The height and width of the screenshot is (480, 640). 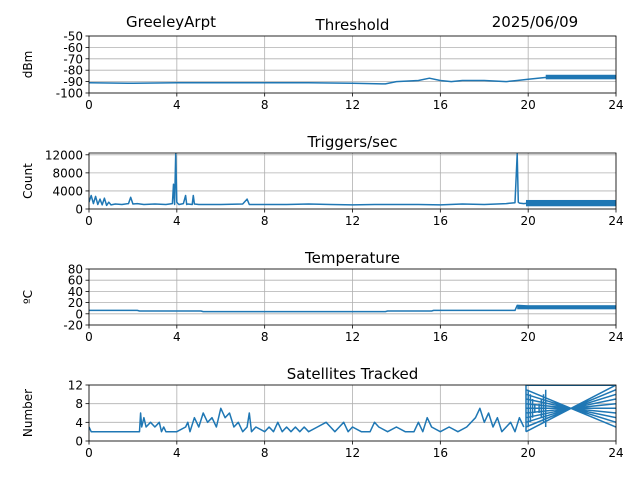 What do you see at coordinates (79, 442) in the screenshot?
I see `satellites-tracked-ytick-label-0: 0` at bounding box center [79, 442].